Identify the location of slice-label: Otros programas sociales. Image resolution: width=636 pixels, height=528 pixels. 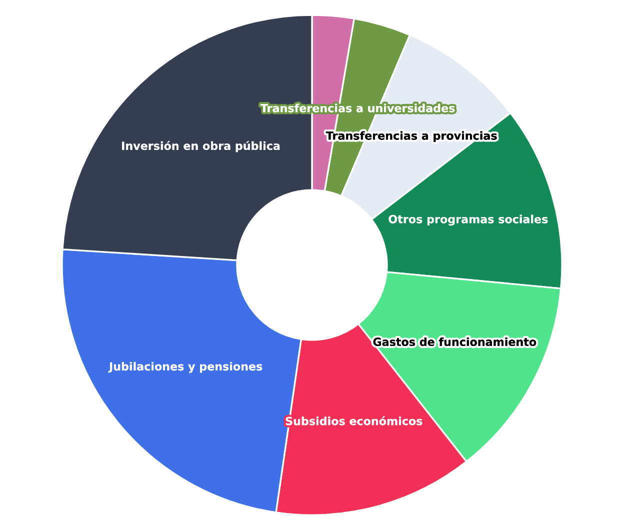
(468, 220).